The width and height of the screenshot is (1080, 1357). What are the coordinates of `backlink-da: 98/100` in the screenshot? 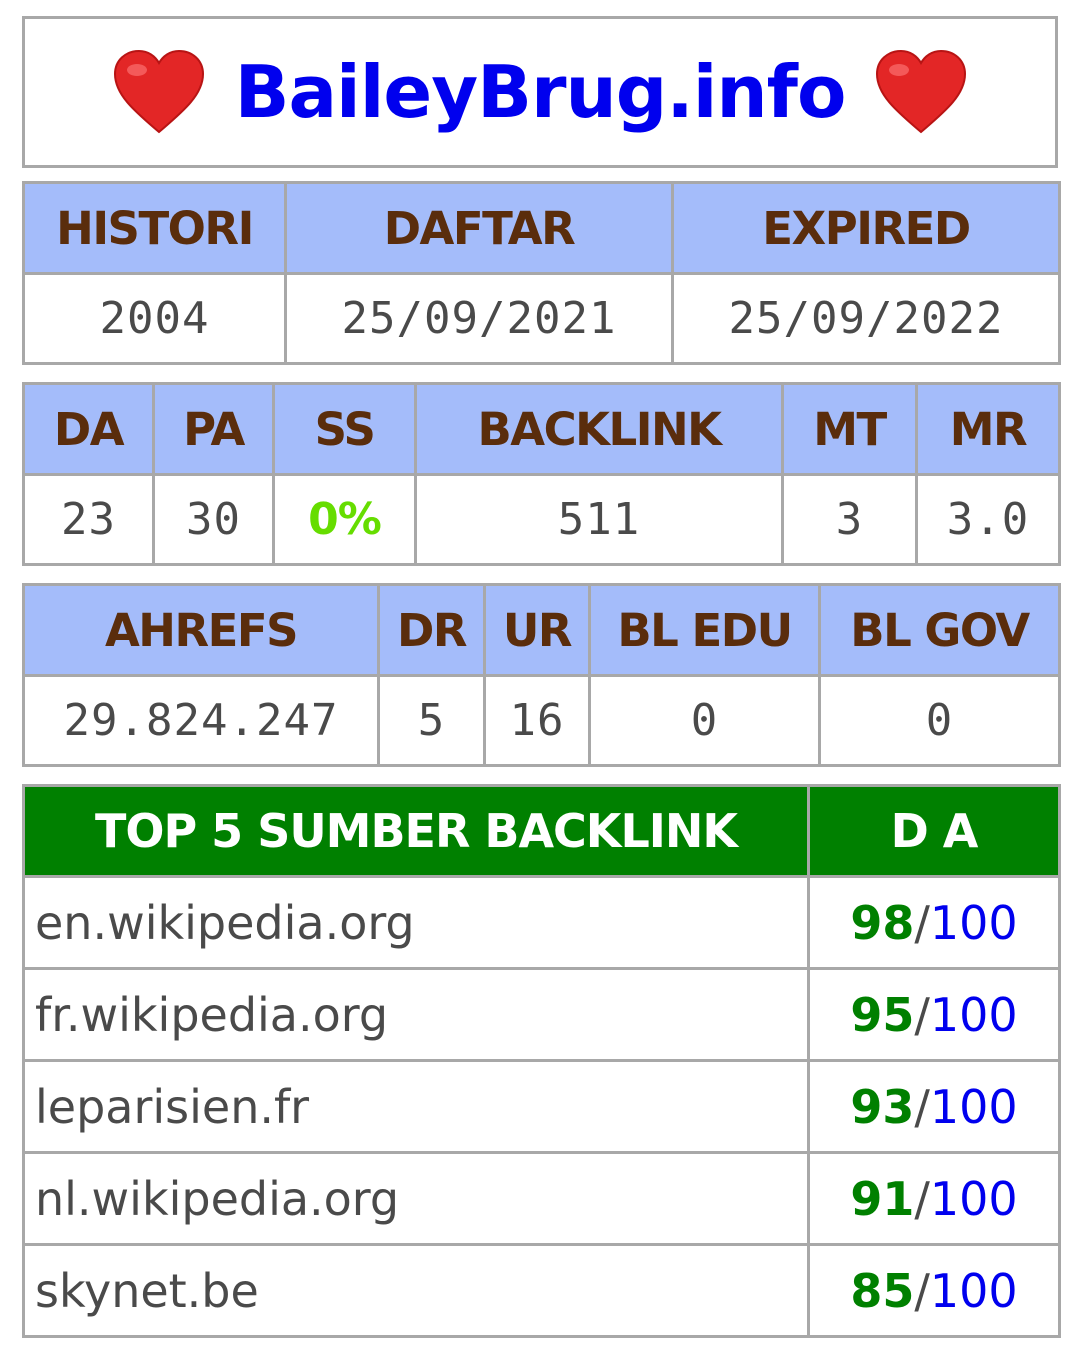 It's located at (934, 922).